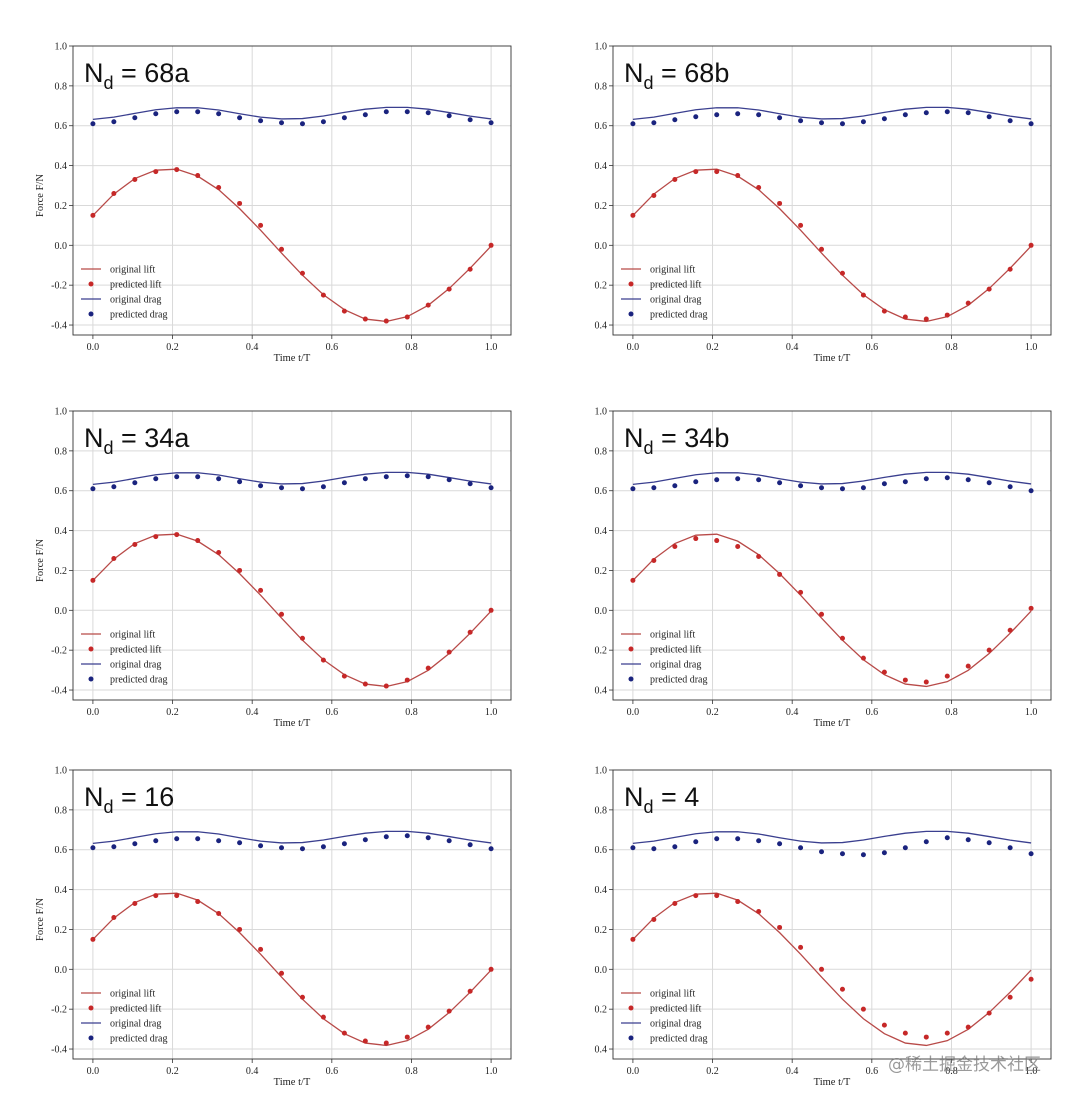 The image size is (1080, 1103). I want to click on x-tick-label: 0.0, so click(633, 347).